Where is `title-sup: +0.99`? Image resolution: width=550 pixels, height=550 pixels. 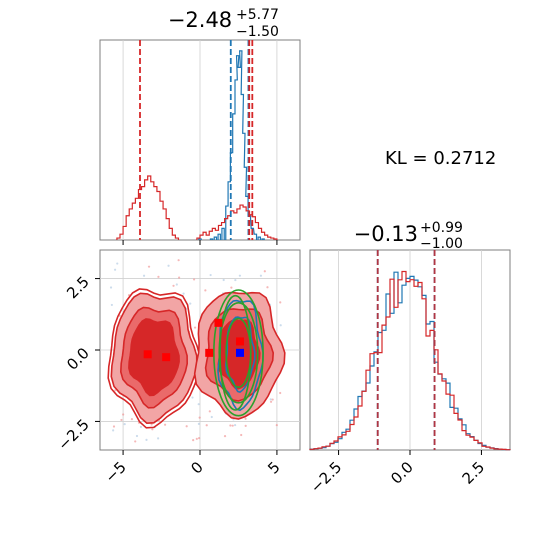 title-sup: +0.99 is located at coordinates (441, 228).